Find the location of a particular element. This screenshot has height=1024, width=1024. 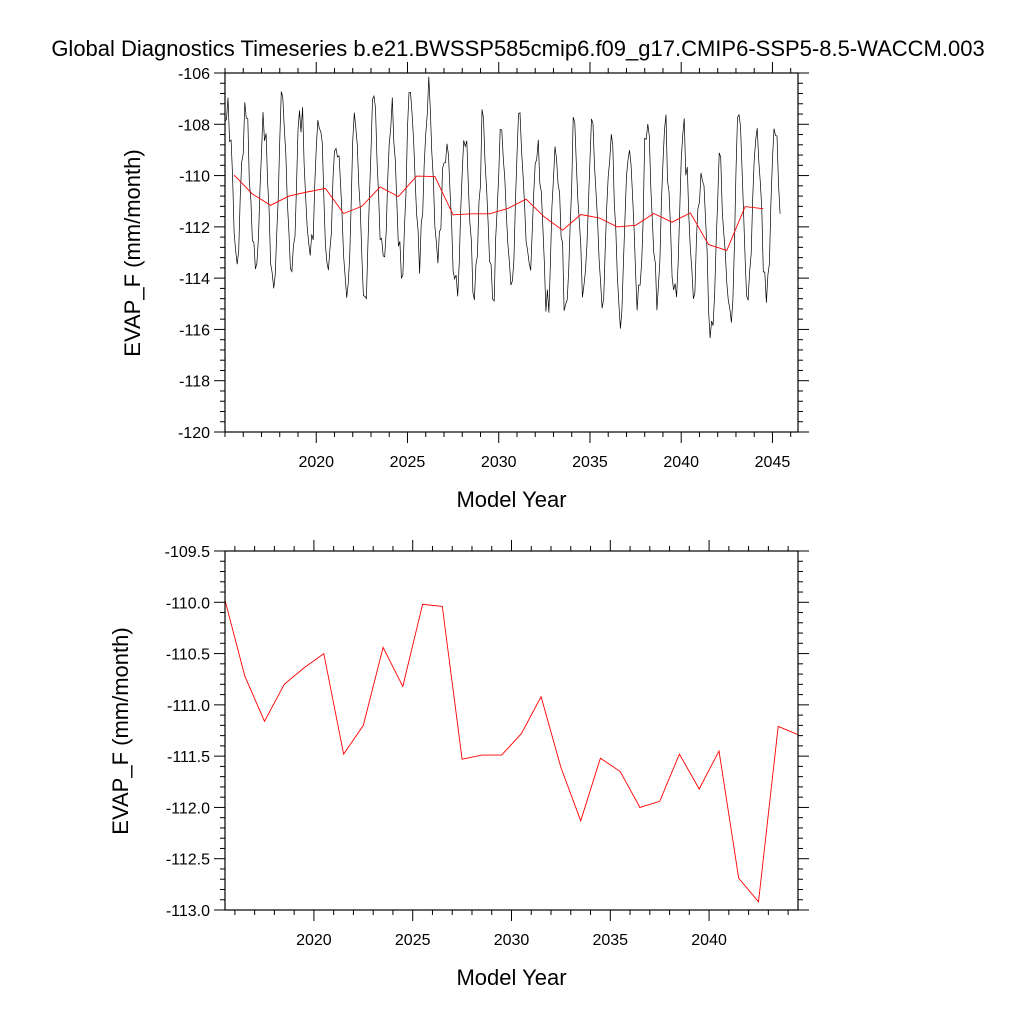

y-tick-label: -108 is located at coordinates (194, 125).